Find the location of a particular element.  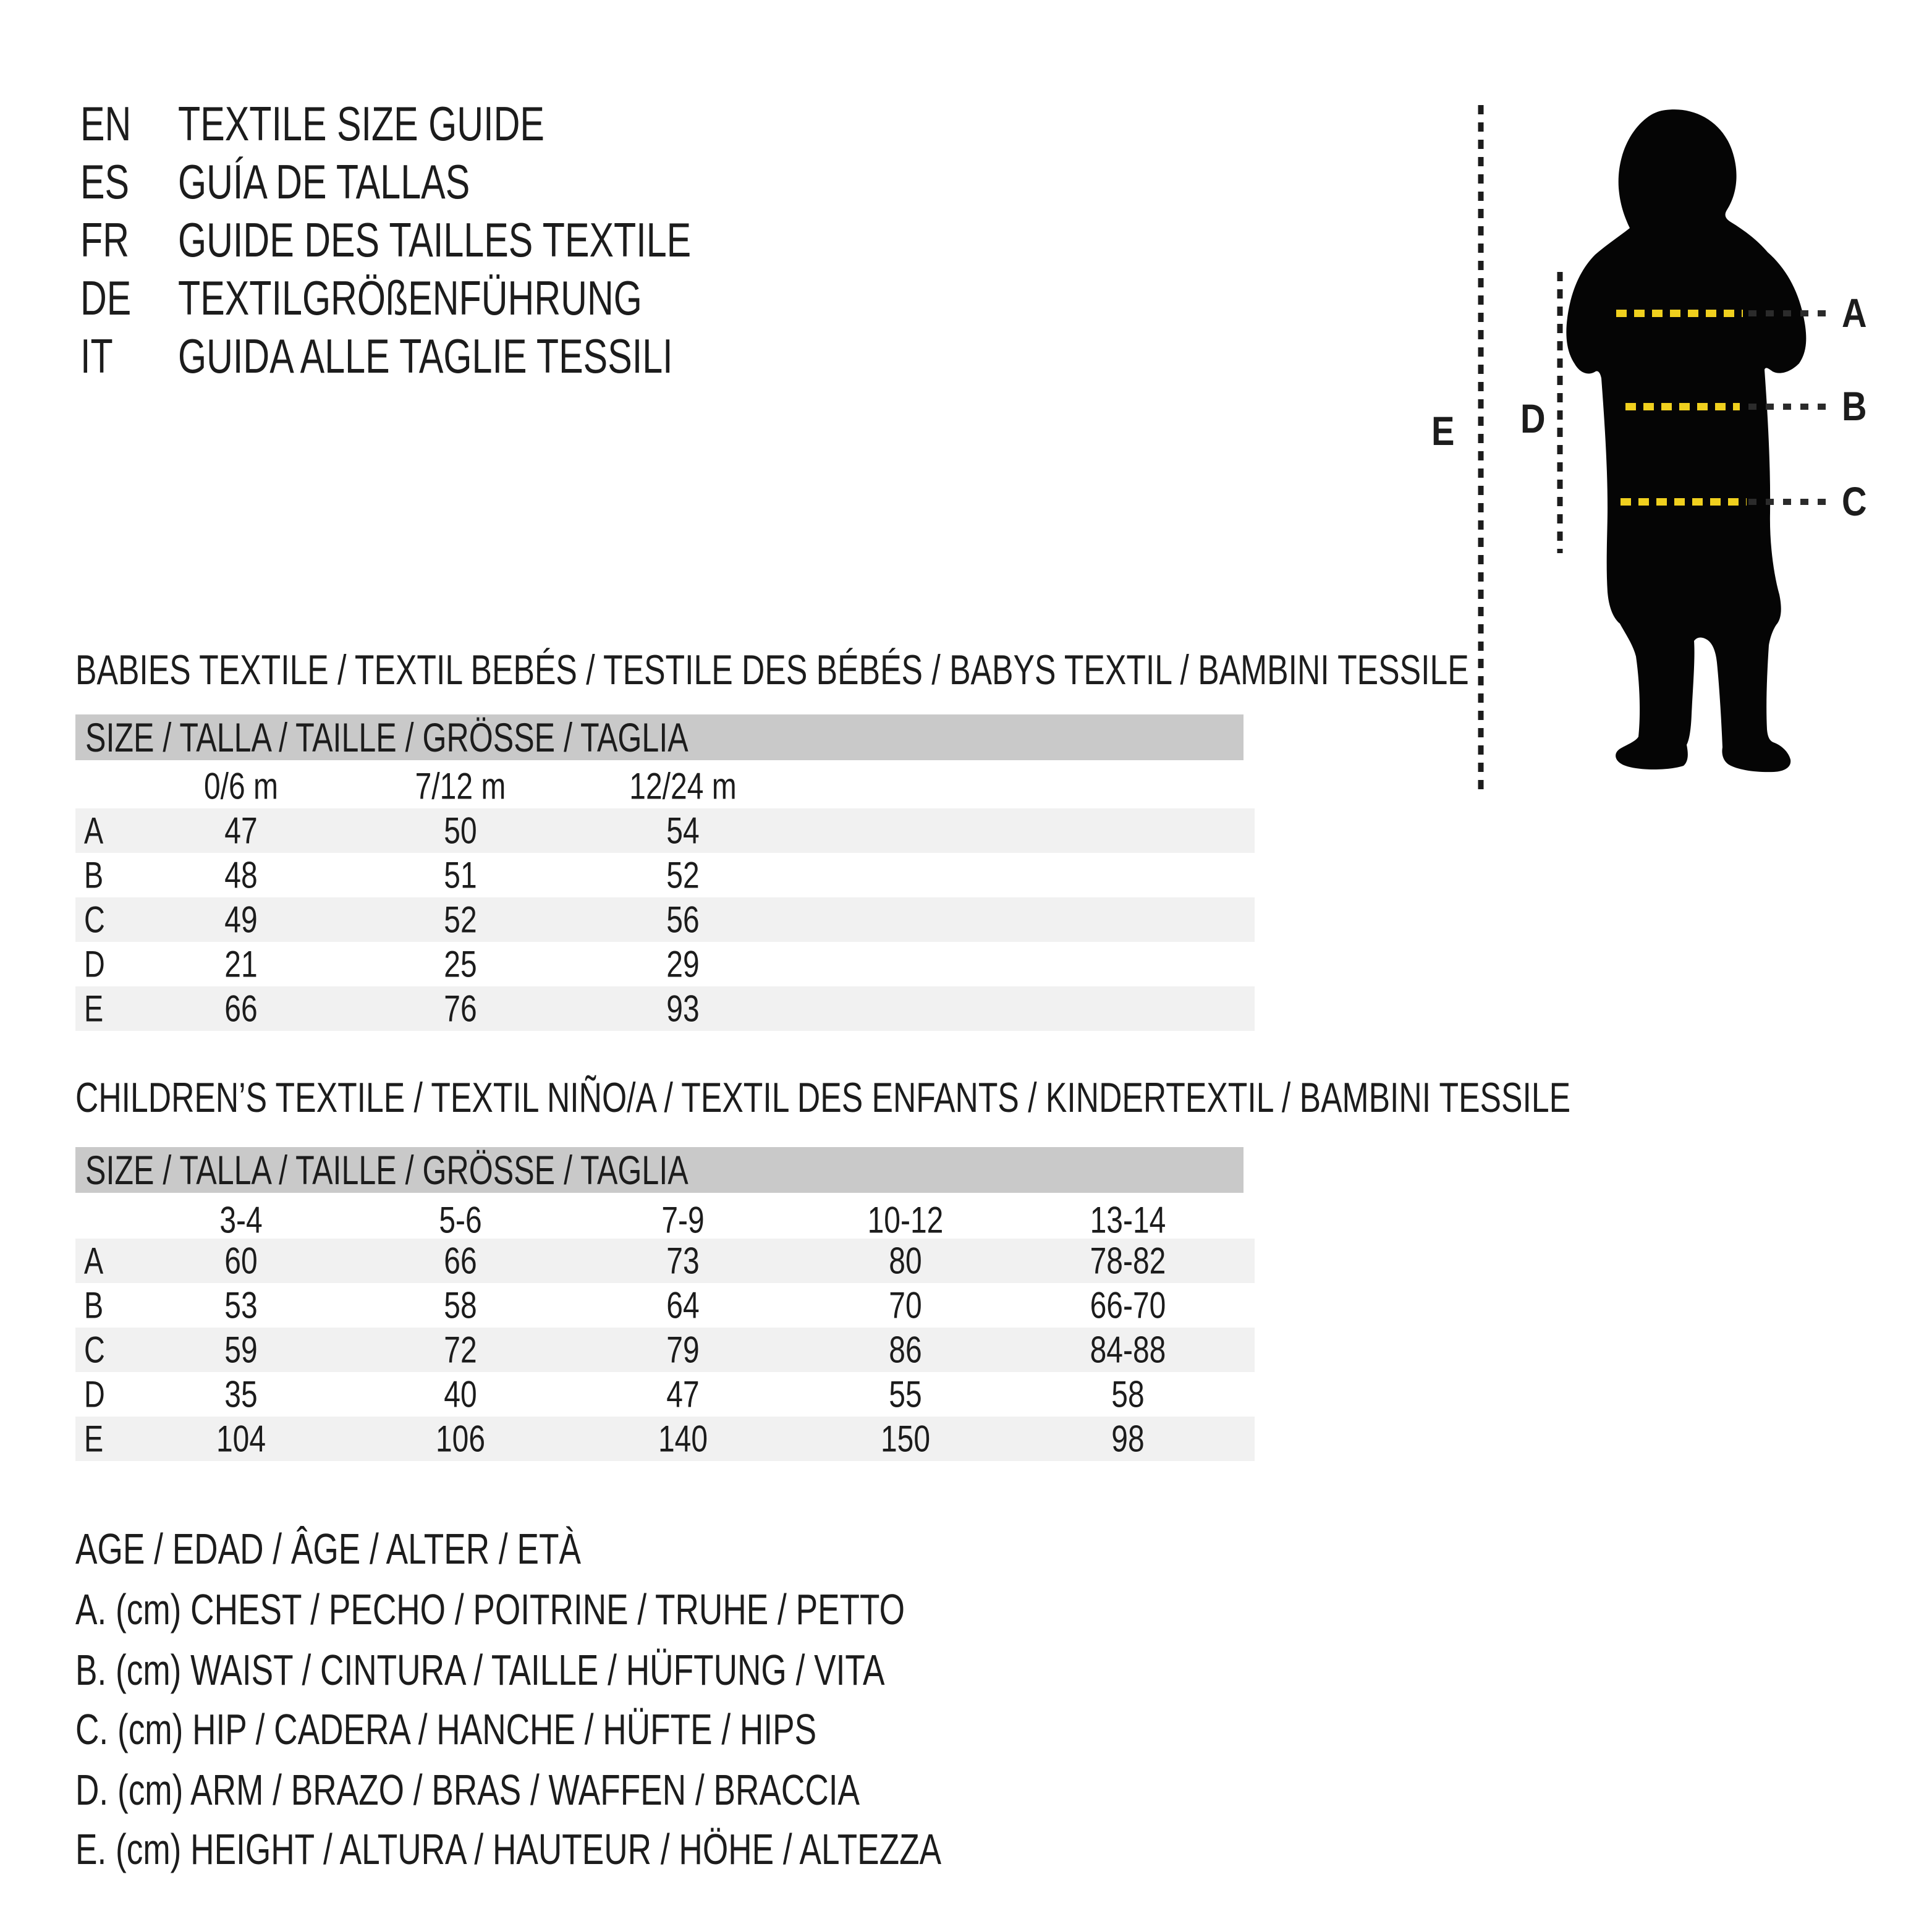

legend-age: AGE / EDAD / ÂGE / ALTER / ETÀ is located at coordinates (407, 1549).